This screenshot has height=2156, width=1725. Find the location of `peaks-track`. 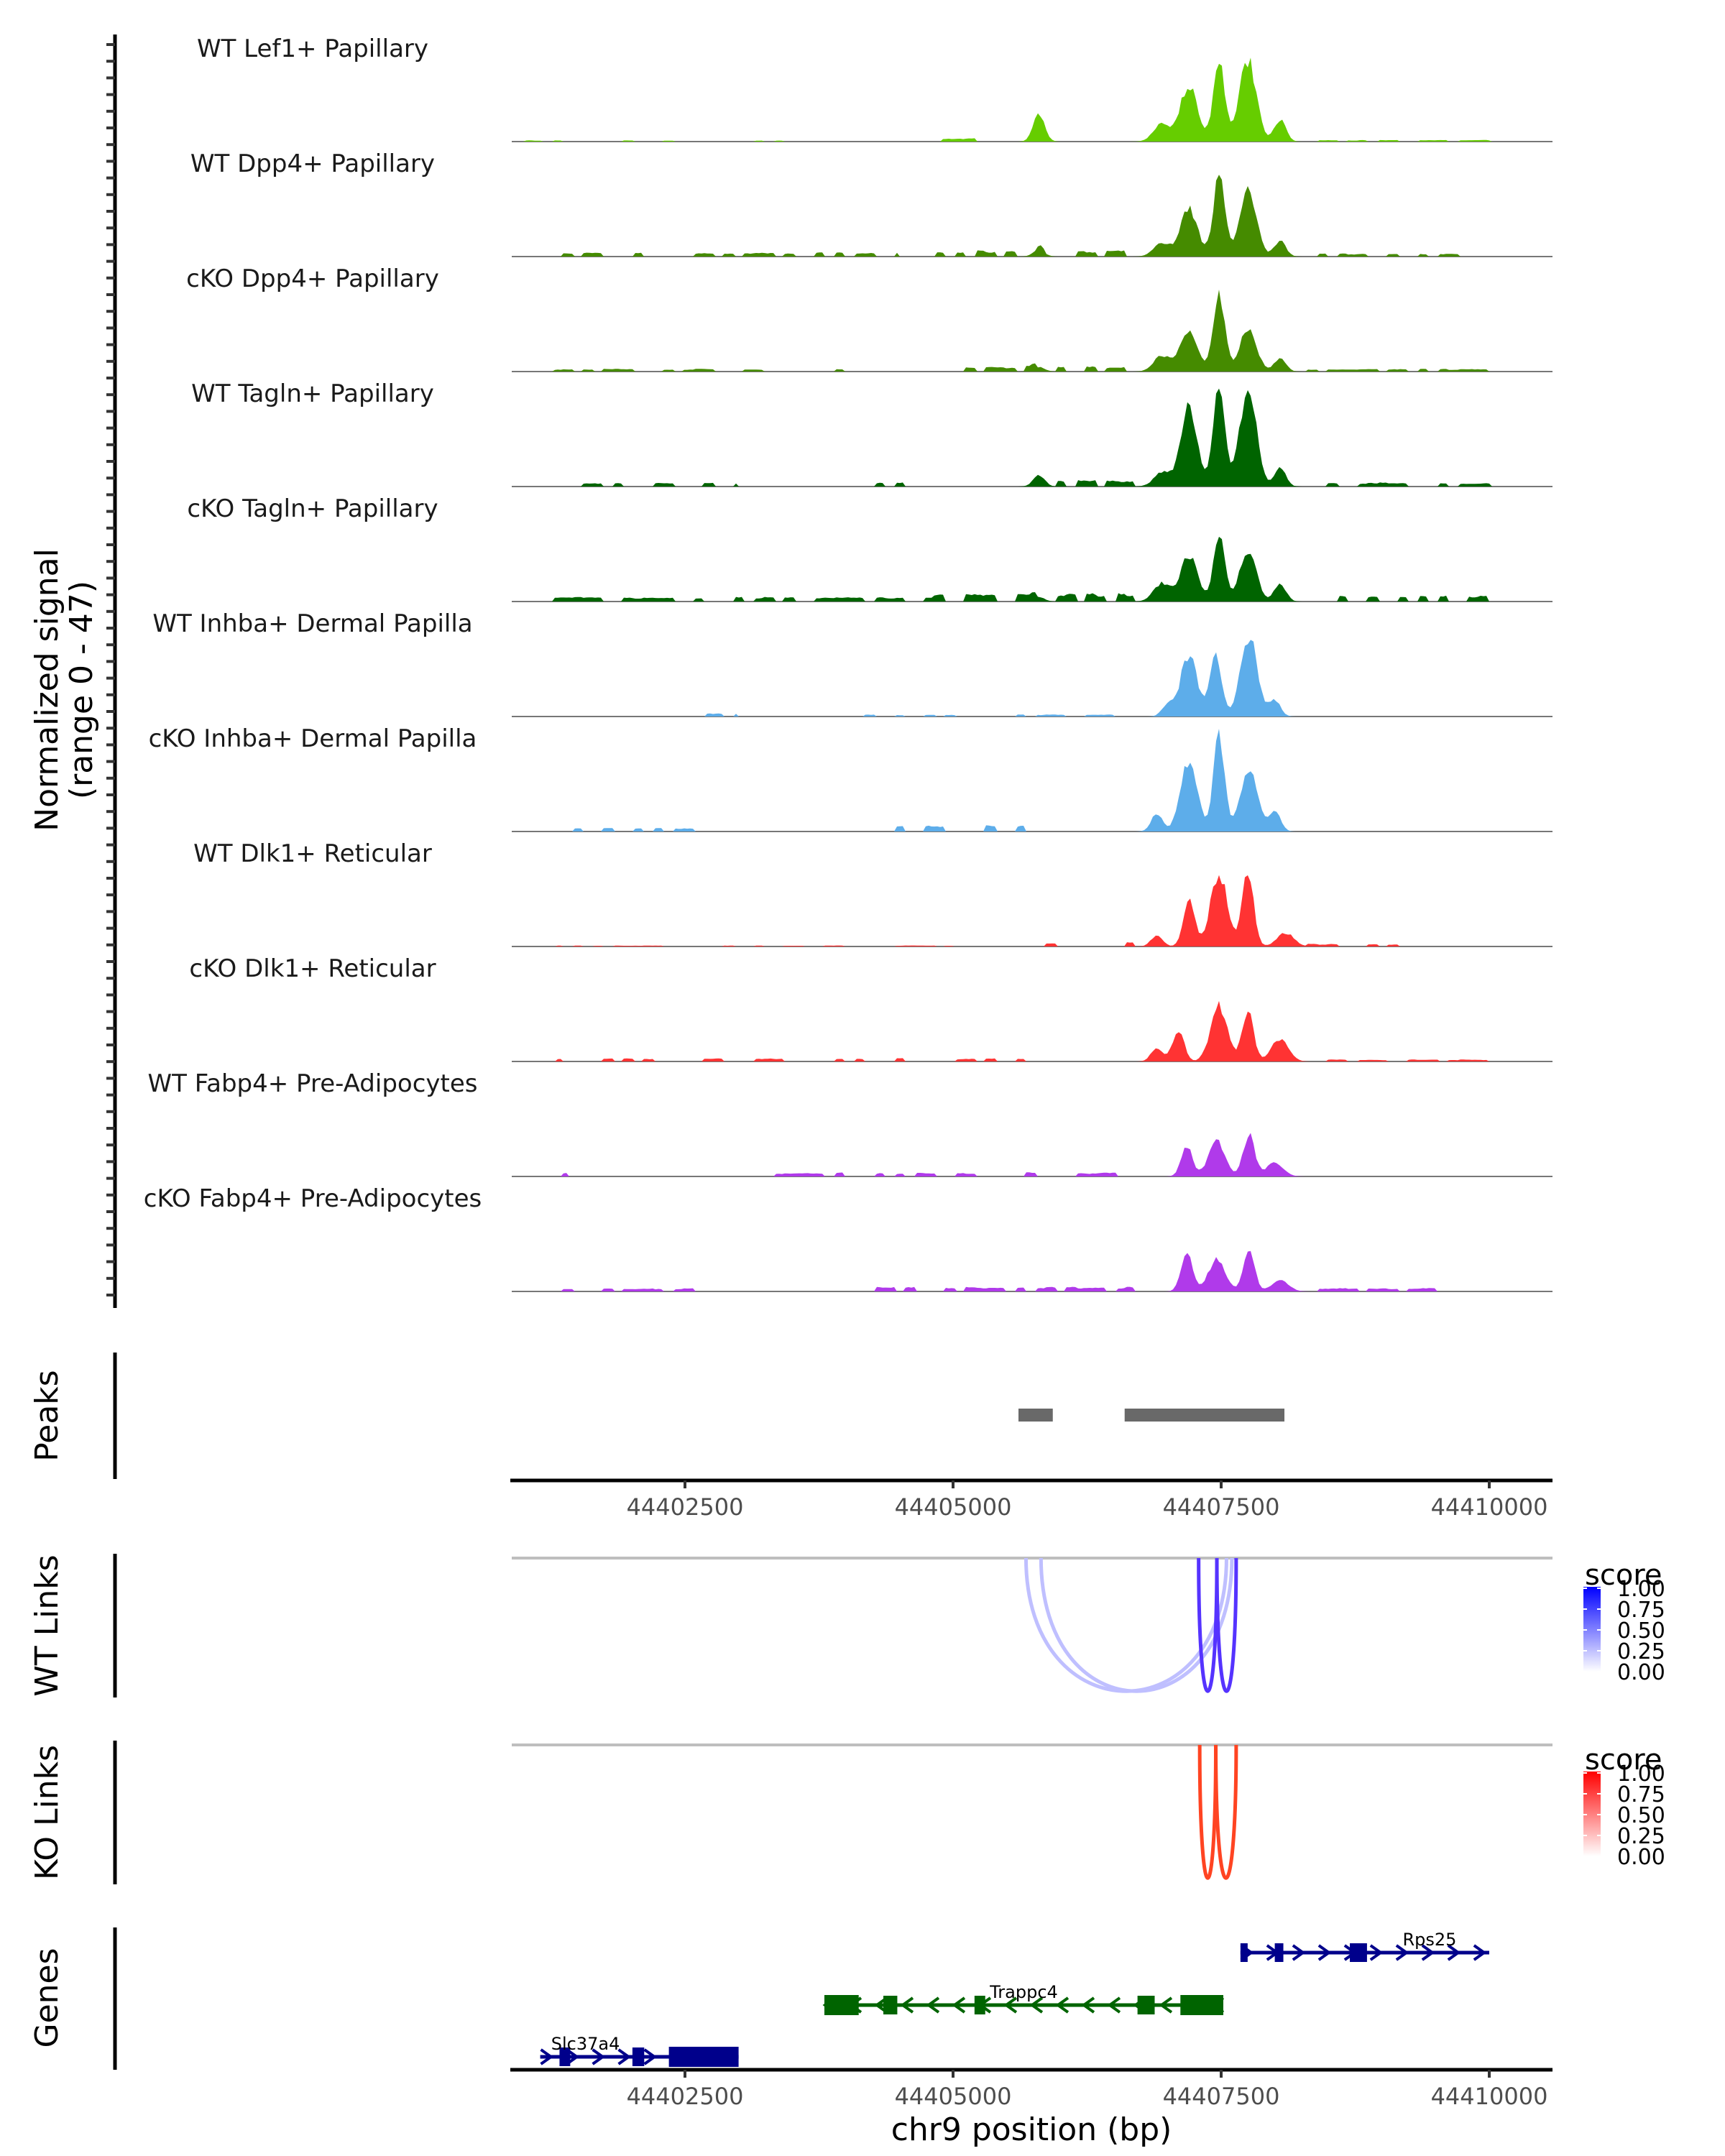

peaks-track is located at coordinates (1151, 1415).